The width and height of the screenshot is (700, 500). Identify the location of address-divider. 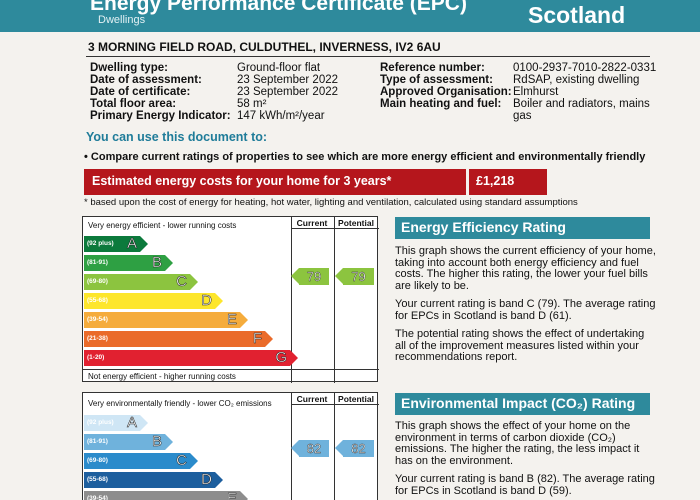
(368, 56).